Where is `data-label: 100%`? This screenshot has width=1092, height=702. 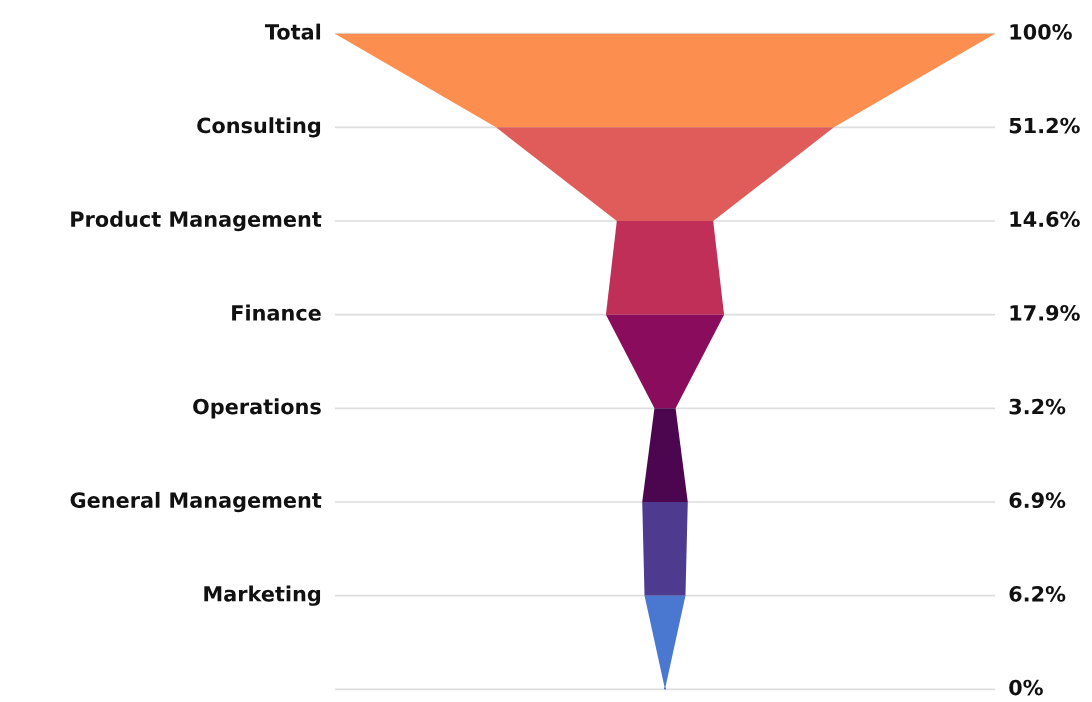 data-label: 100% is located at coordinates (1041, 31).